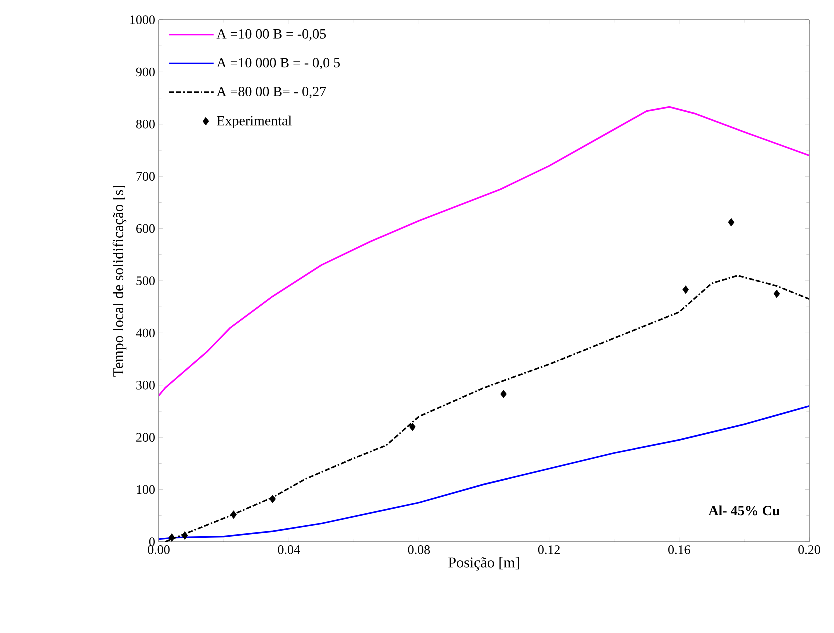 The height and width of the screenshot is (633, 834). Describe the element at coordinates (254, 122) in the screenshot. I see `legend-label: Experimental` at that location.